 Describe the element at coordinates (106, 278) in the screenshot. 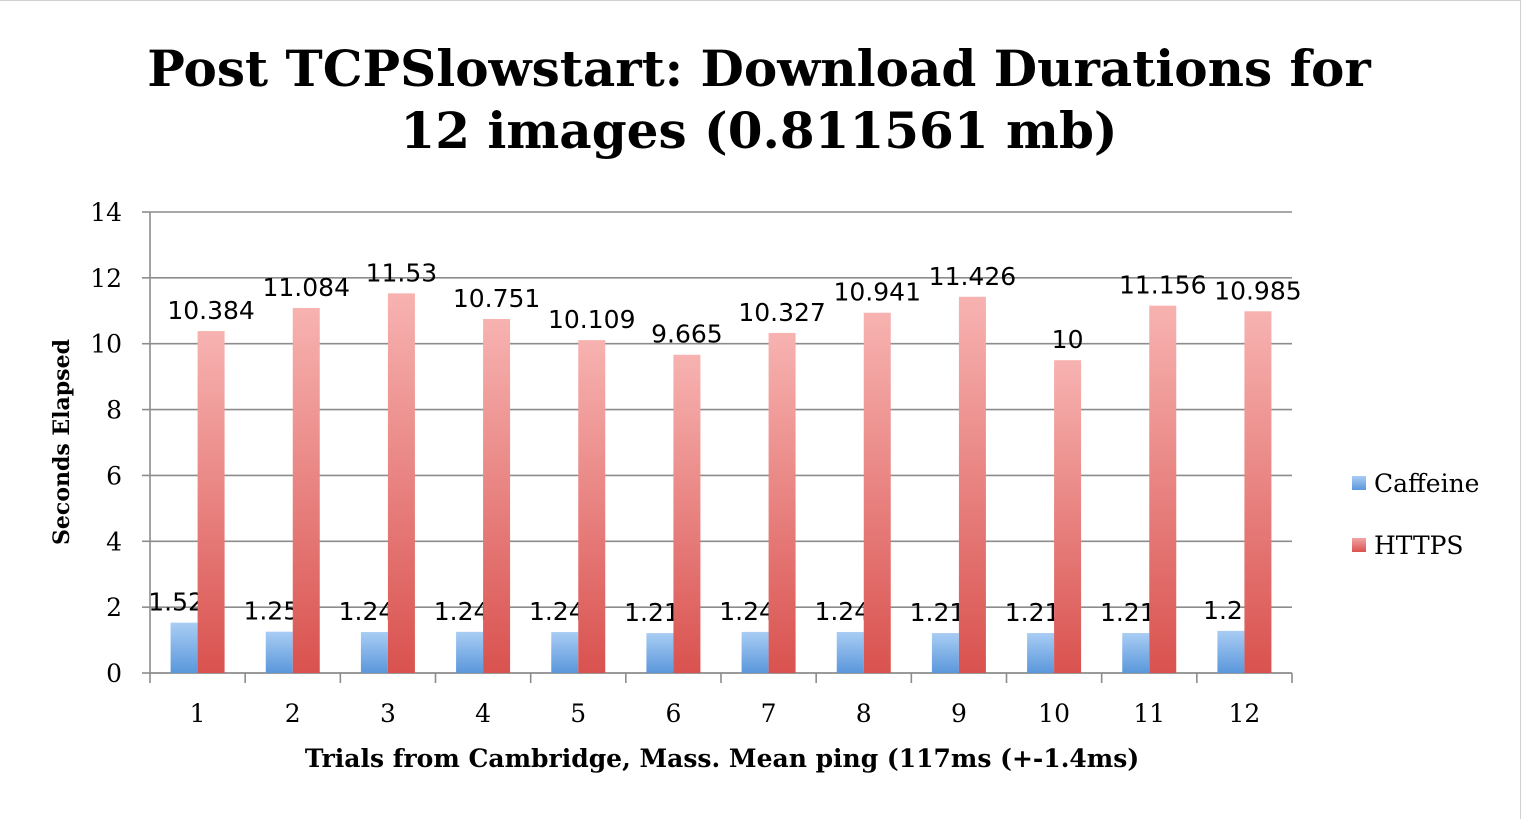

I see `y-tick-label: 12` at that location.